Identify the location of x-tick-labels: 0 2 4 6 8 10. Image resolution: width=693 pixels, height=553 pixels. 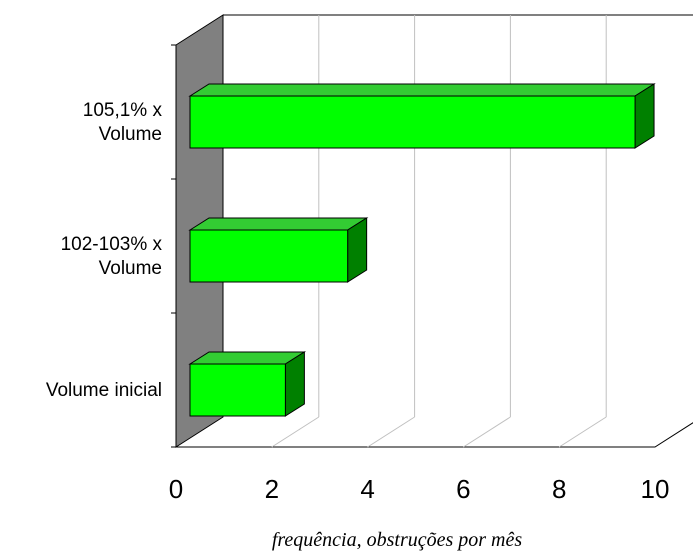
(419, 489).